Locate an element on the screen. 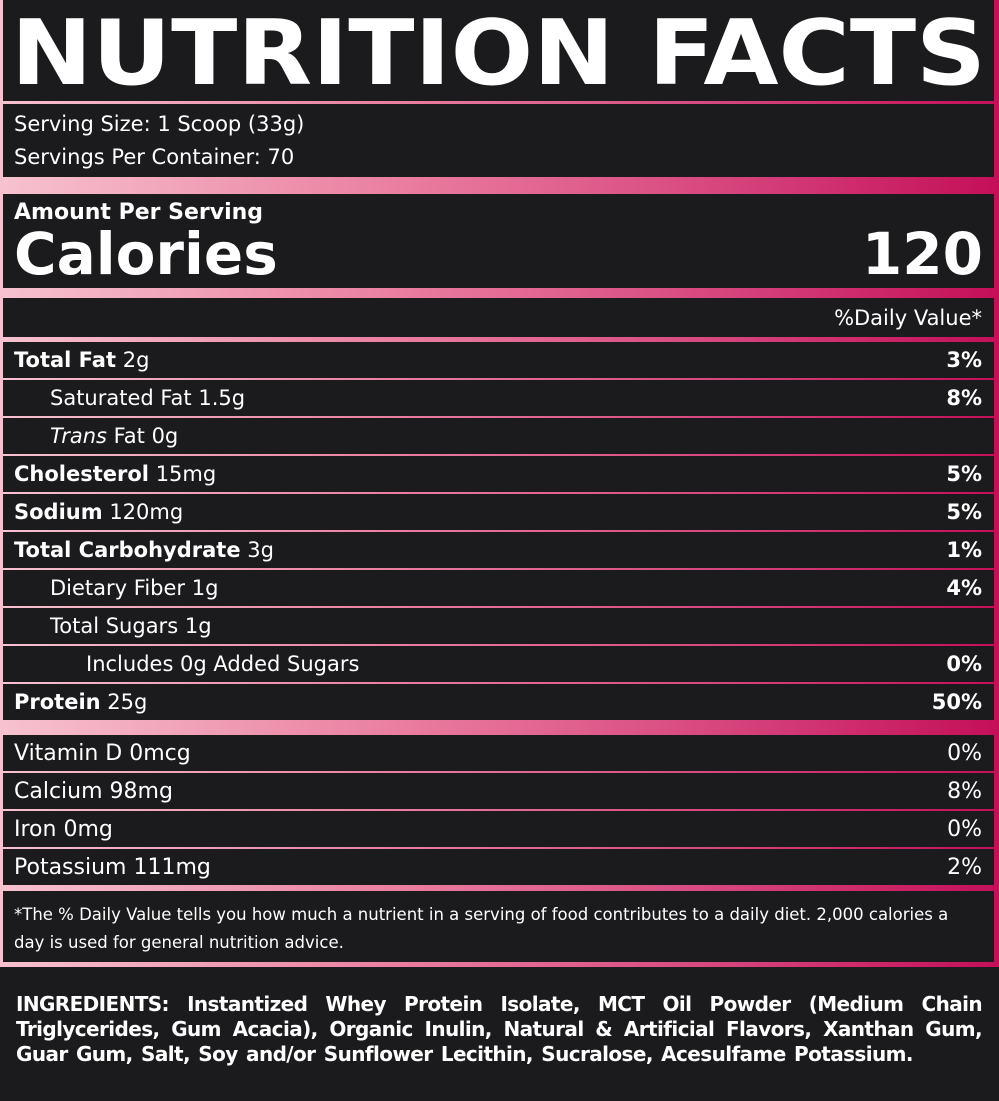 Image resolution: width=999 pixels, height=1101 pixels. vitamin-name: Iron 0mg is located at coordinates (63, 829).